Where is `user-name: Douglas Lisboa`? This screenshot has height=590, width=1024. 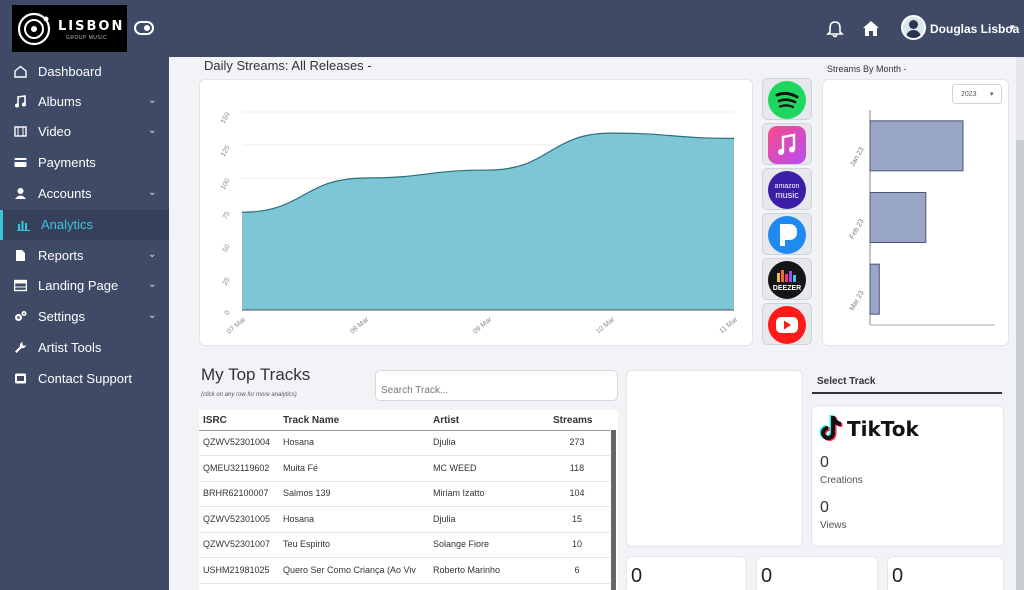 user-name: Douglas Lisboa is located at coordinates (975, 29).